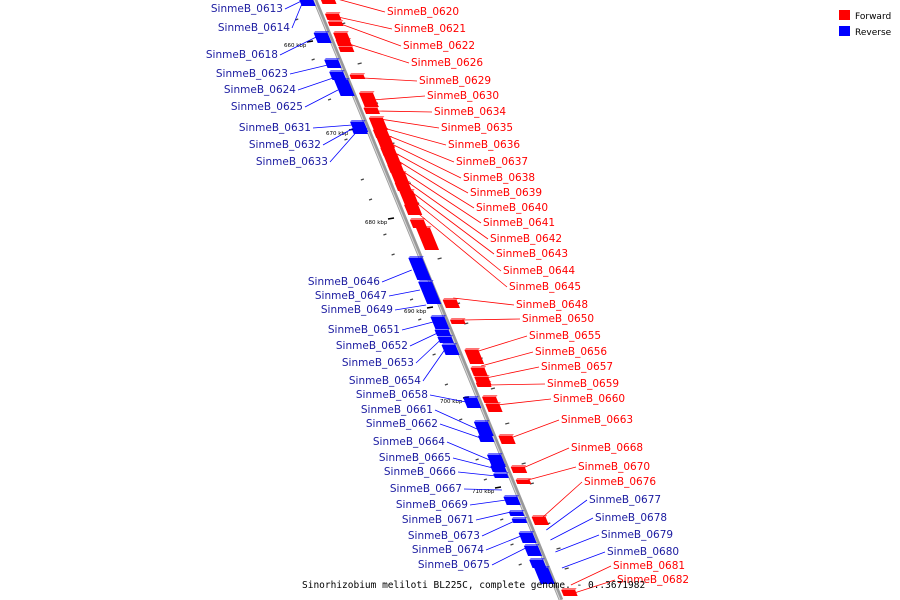 The height and width of the screenshot is (600, 900). What do you see at coordinates (597, 420) in the screenshot?
I see `forward-gene-label: SinmeB_0663` at bounding box center [597, 420].